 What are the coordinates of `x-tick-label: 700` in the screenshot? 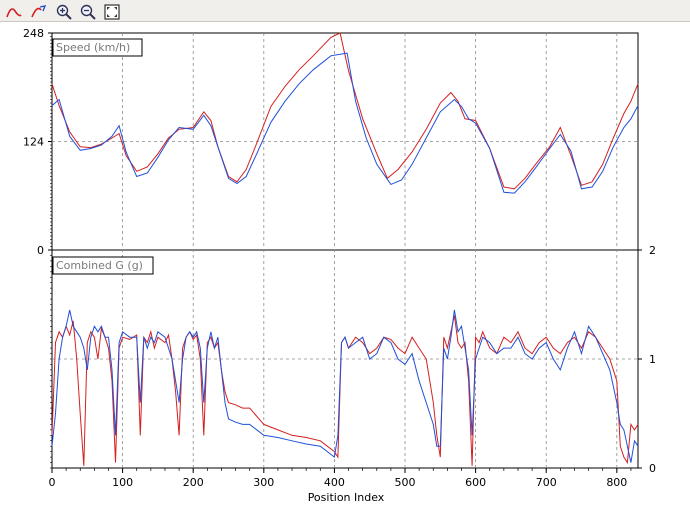 It's located at (546, 482).